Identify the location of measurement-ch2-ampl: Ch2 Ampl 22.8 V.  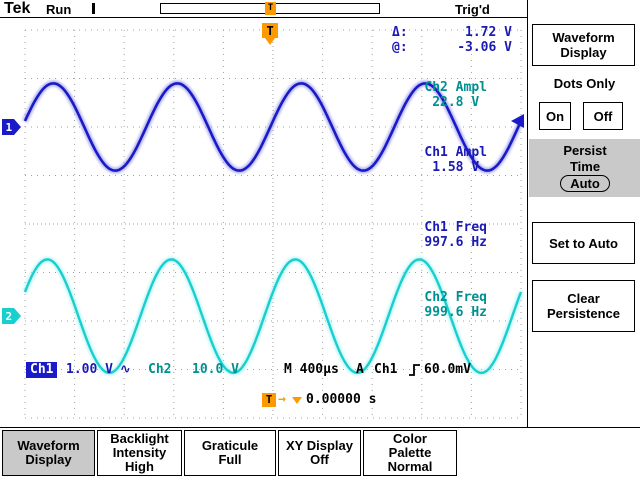
(455, 95).